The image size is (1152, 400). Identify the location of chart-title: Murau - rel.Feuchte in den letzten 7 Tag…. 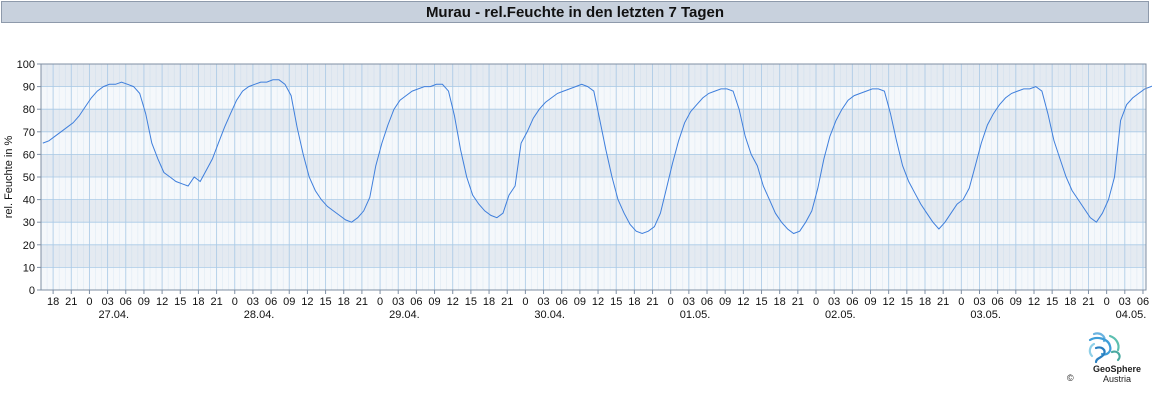
(575, 12).